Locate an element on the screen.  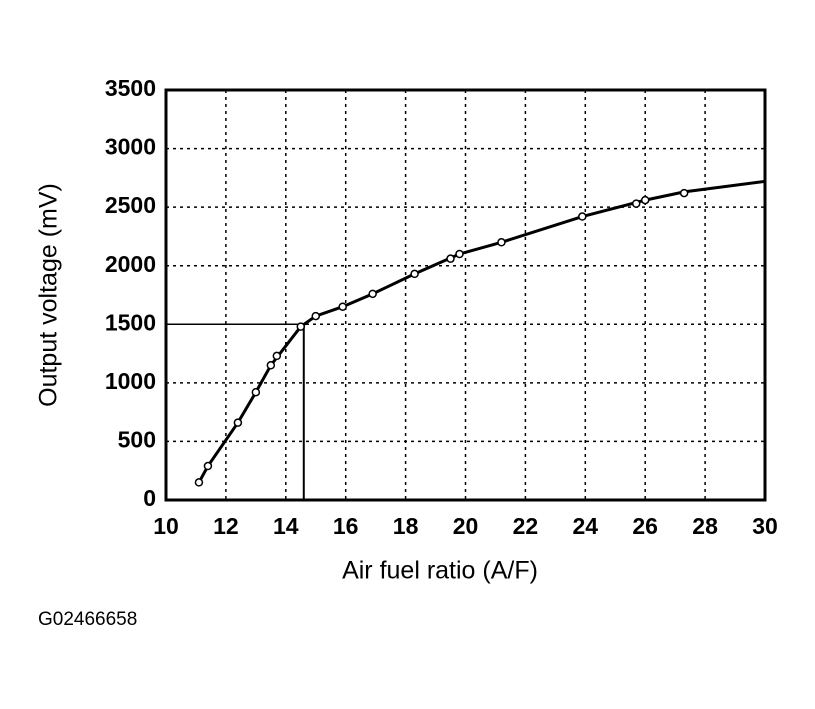
y-axis-label: Output voltage (mV) is located at coordinates (49, 295).